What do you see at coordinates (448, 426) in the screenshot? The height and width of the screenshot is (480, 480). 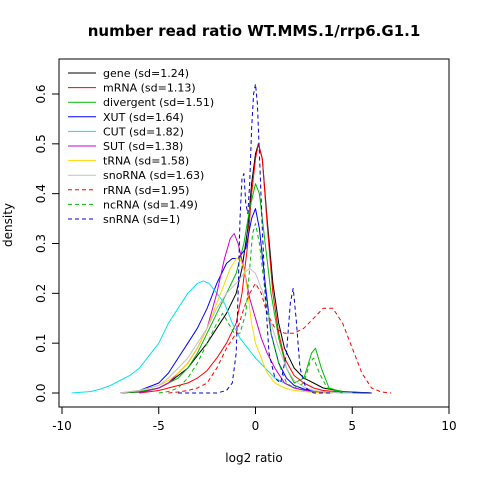 I see `x-tick-label: 10` at bounding box center [448, 426].